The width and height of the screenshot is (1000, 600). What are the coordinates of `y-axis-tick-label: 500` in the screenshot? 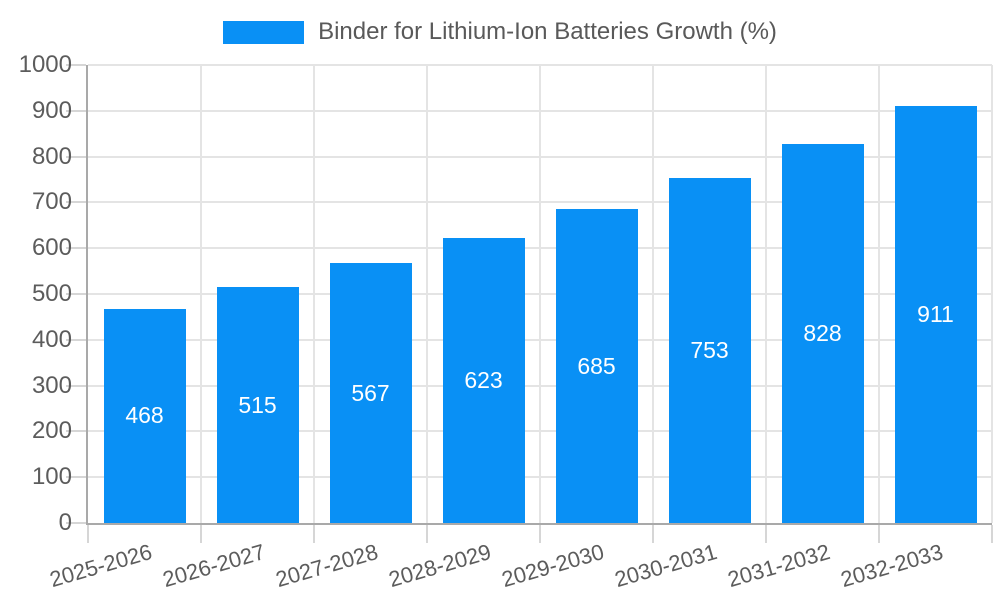 It's located at (51, 293).